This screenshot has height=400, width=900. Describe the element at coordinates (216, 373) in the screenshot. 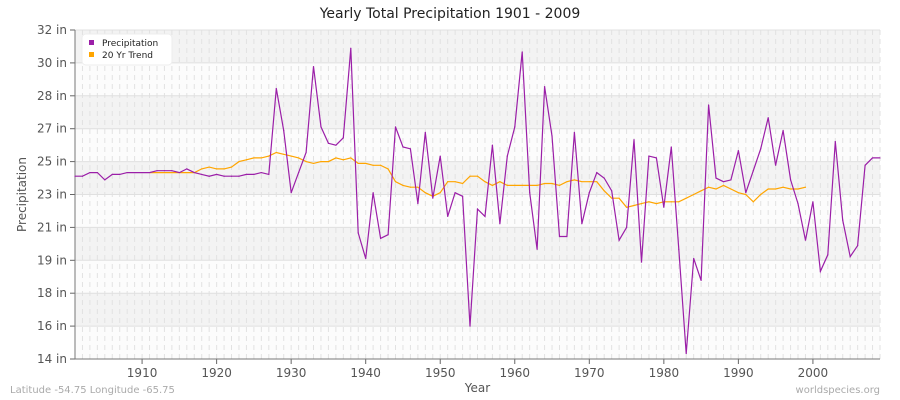

I see `x-tick-label: 1920` at that location.